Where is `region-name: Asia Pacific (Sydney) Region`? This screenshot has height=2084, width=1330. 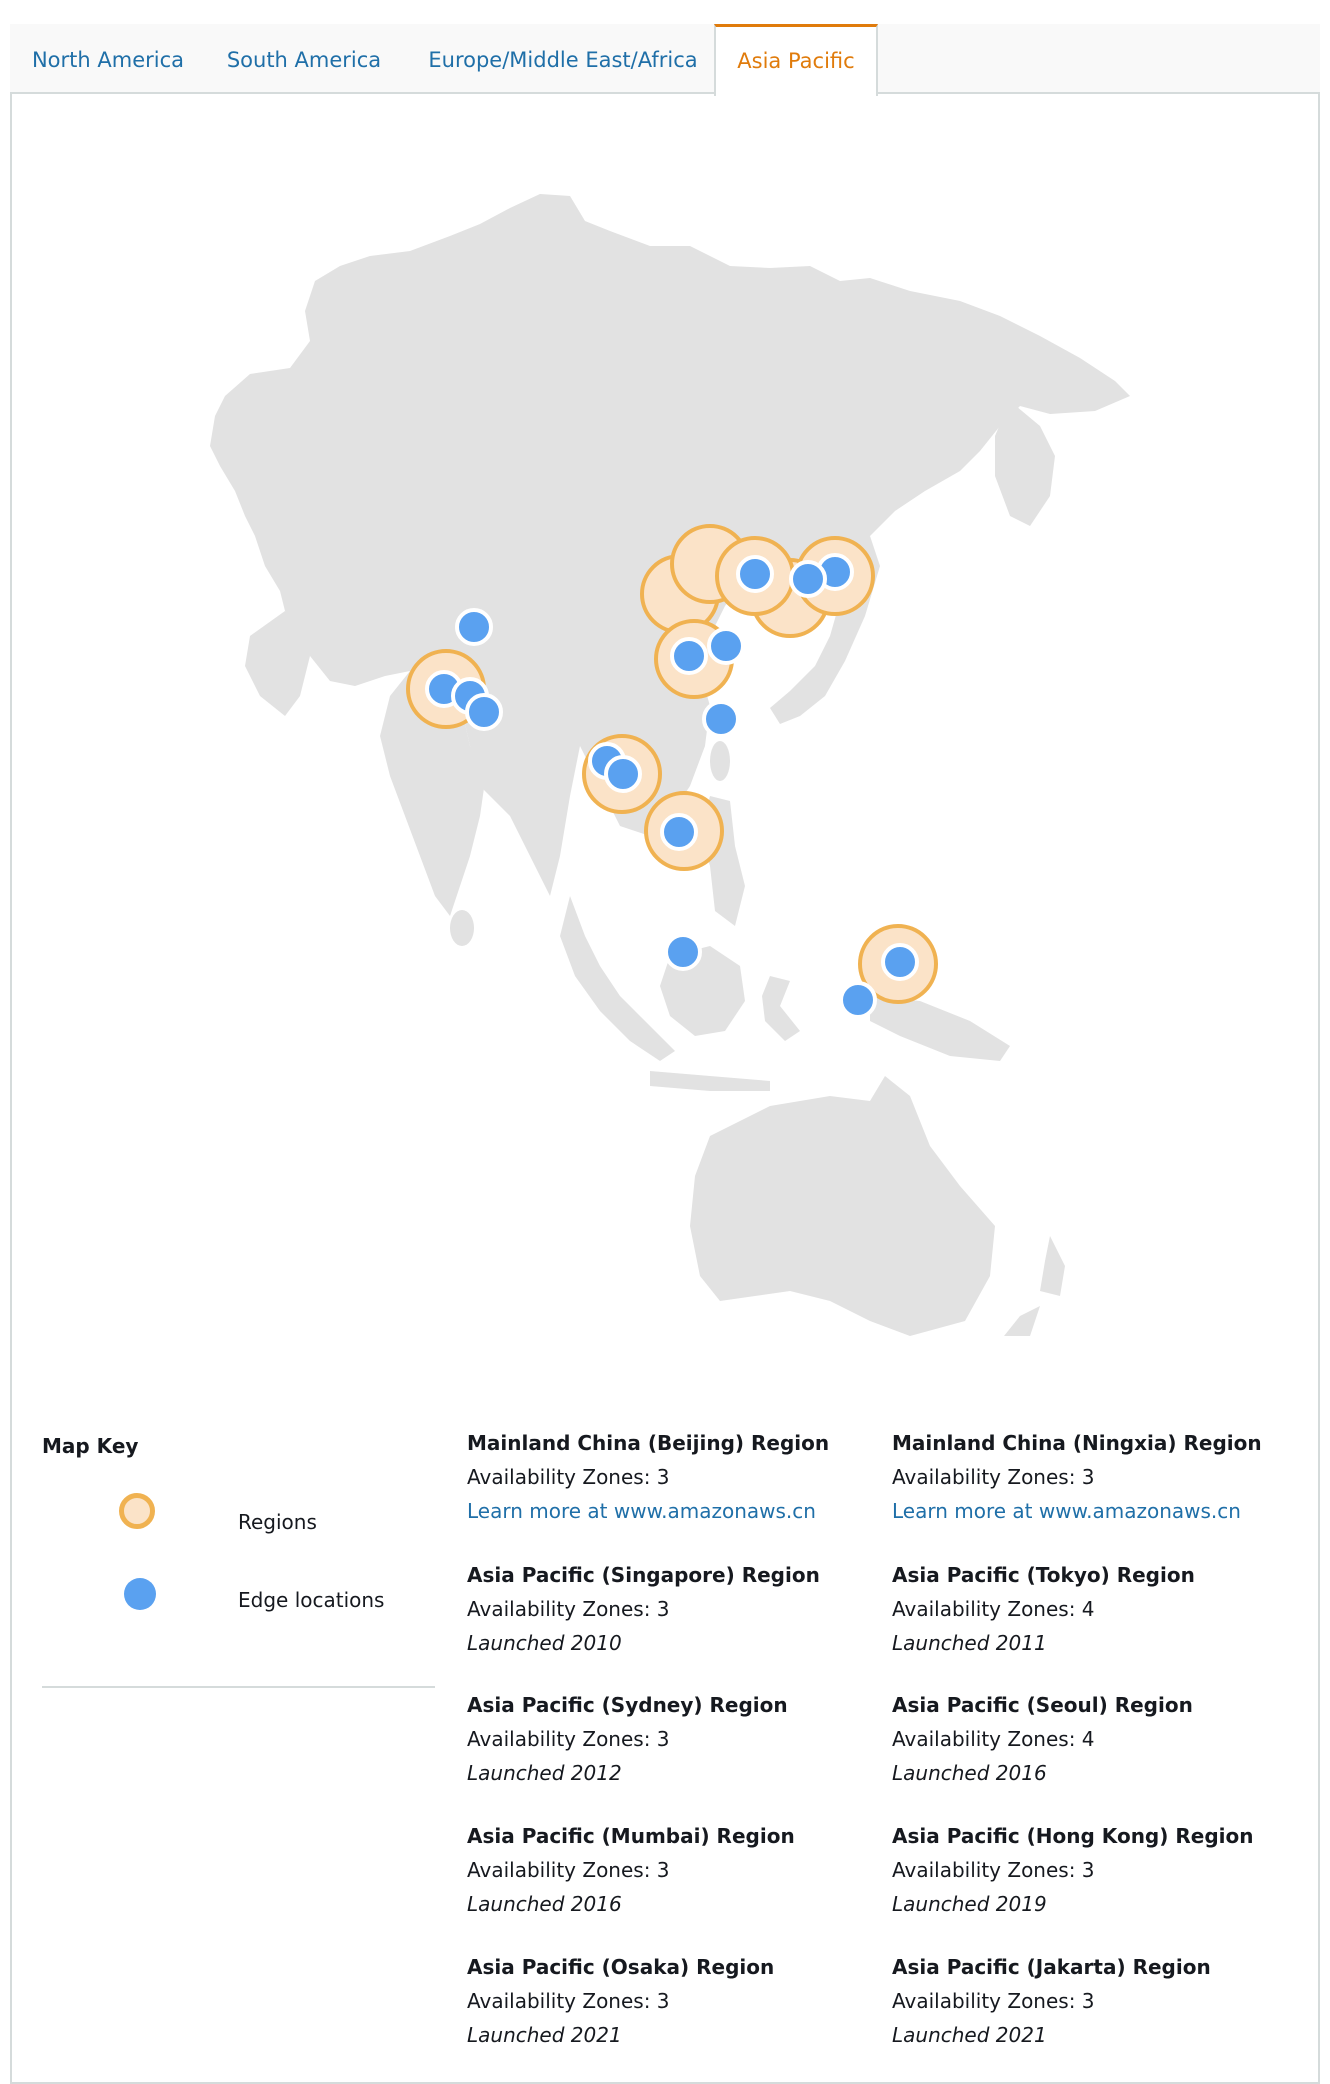 region-name: Asia Pacific (Sydney) Region is located at coordinates (627, 1705).